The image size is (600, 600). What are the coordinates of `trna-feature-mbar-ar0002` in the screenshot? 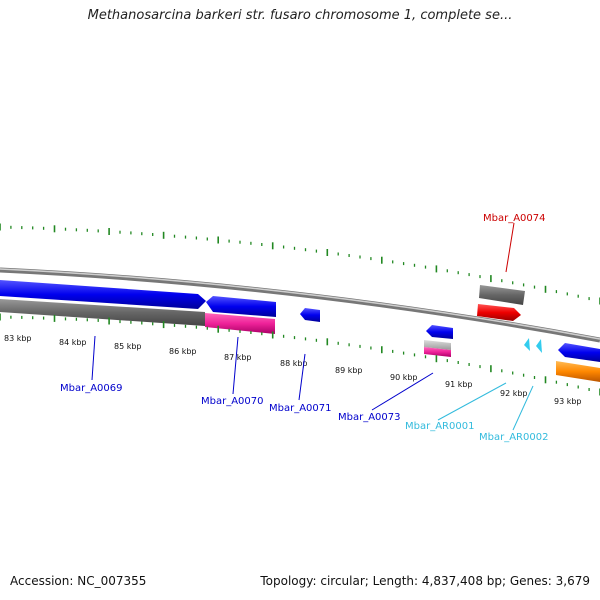 It's located at (539, 346).